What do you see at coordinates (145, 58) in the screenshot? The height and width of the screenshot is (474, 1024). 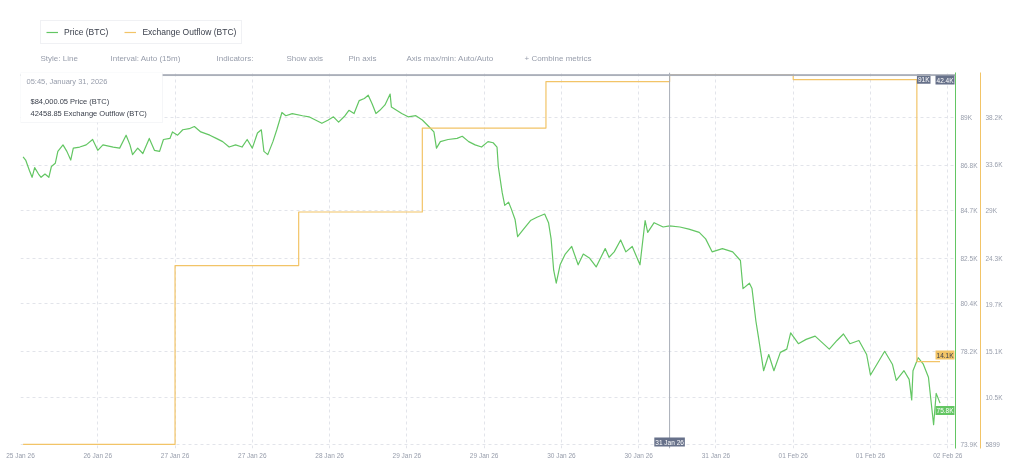 I see `text: Interval: Auto (15m)` at bounding box center [145, 58].